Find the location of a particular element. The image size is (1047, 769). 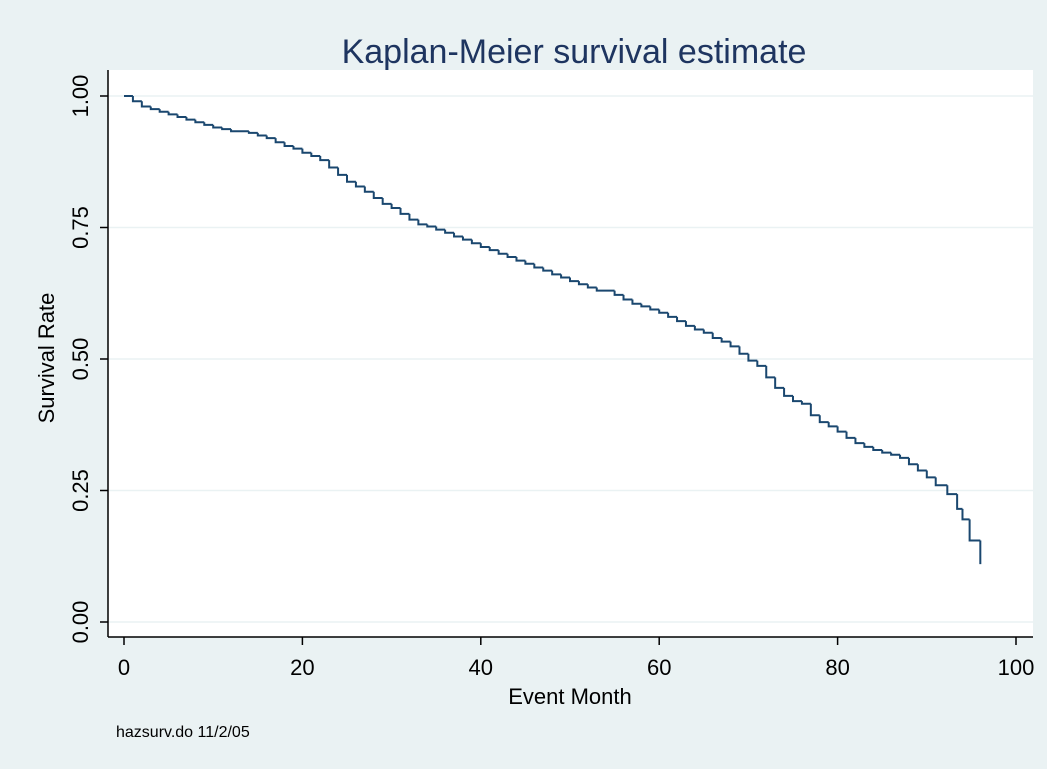

x-tick-label: 80 is located at coordinates (837, 667).